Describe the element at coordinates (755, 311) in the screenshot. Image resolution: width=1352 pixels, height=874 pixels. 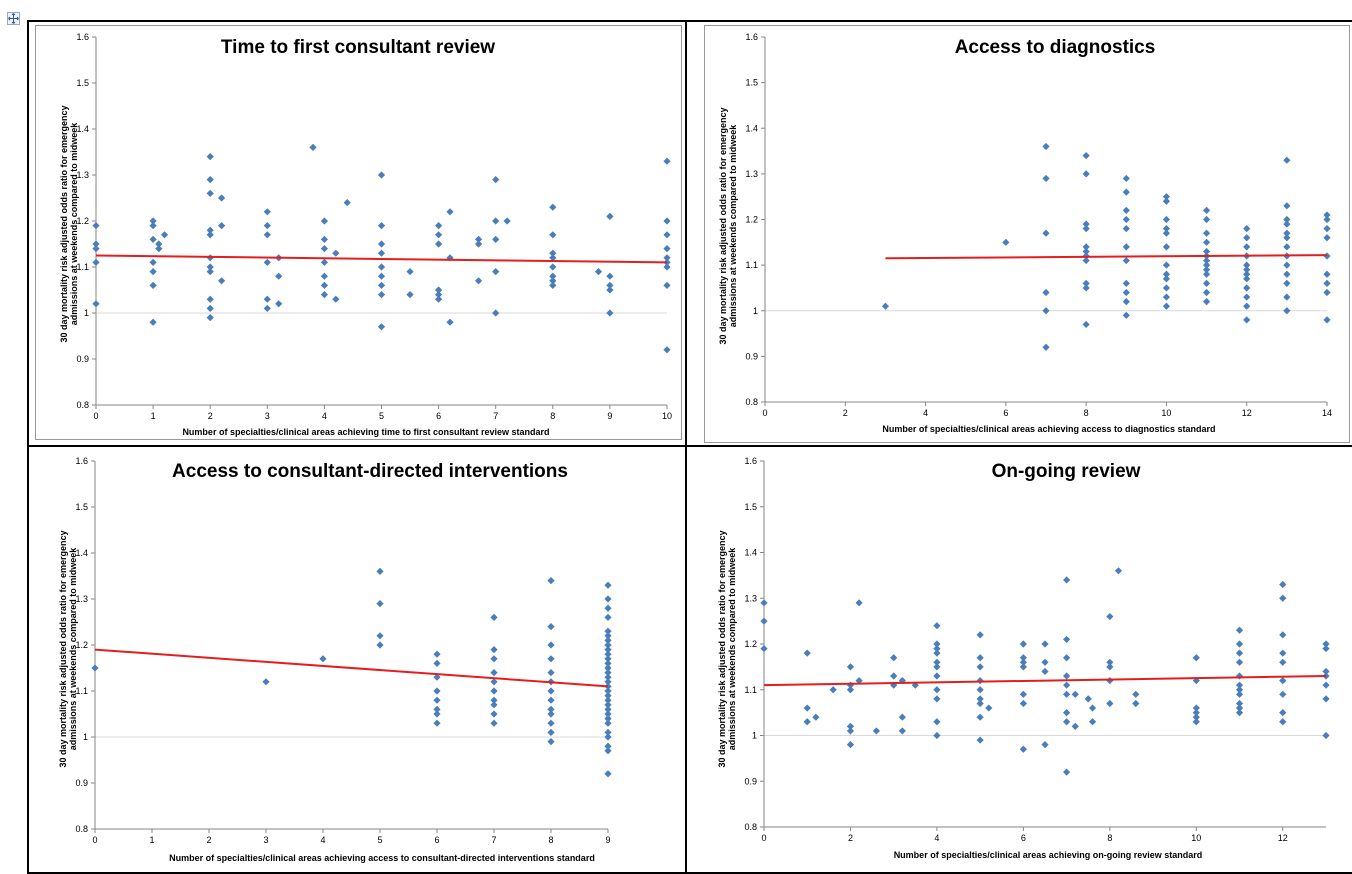
I see `y-tick-label: 1` at that location.